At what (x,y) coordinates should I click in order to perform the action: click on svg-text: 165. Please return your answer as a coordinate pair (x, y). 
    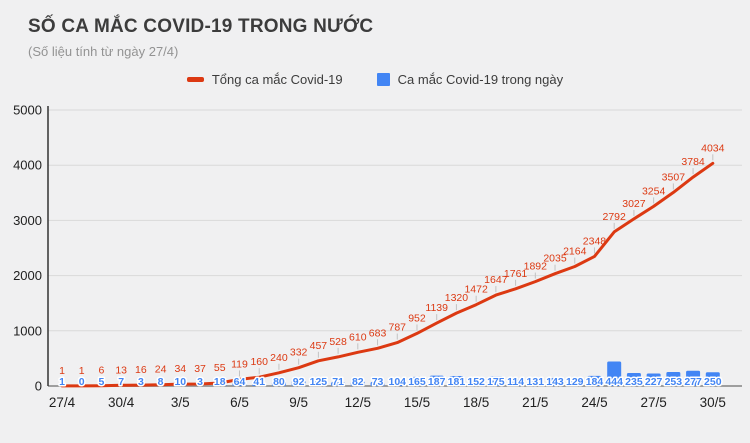
    Looking at the image, I should click on (417, 382).